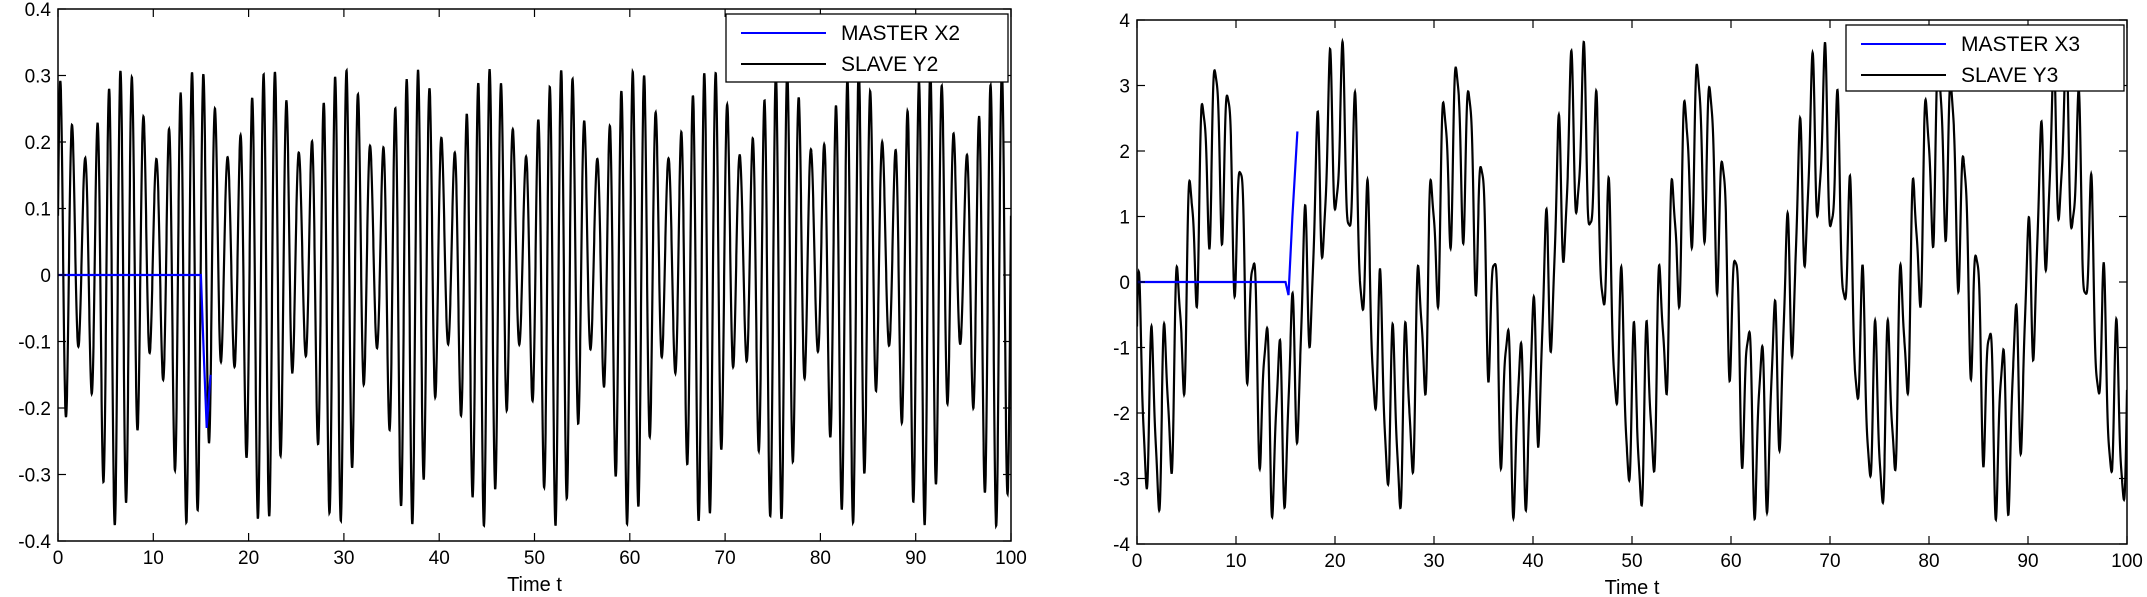 Image resolution: width=2147 pixels, height=597 pixels. Describe the element at coordinates (34, 409) in the screenshot. I see `y-tick-label: -0.2` at that location.